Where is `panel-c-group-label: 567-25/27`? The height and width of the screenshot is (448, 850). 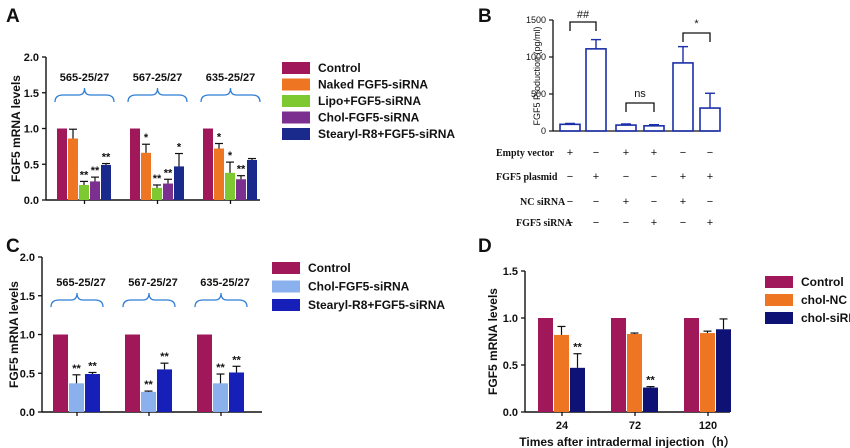
panel-c-group-label: 567-25/27 is located at coordinates (153, 283).